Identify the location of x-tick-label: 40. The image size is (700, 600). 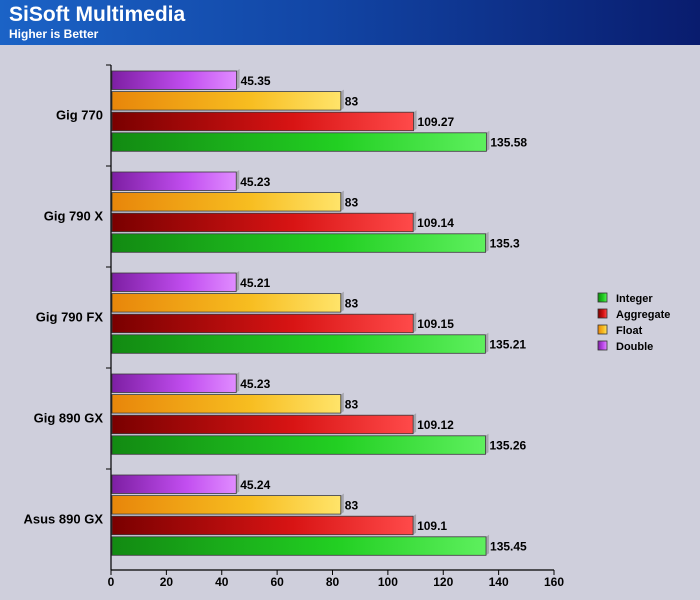
(222, 582).